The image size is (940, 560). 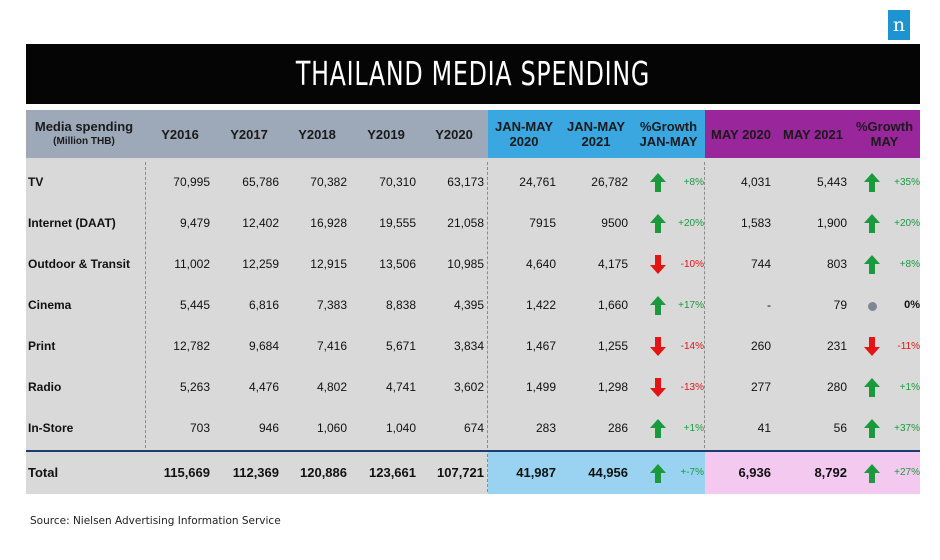 I want to click on value-may-2020: 41, so click(x=764, y=428).